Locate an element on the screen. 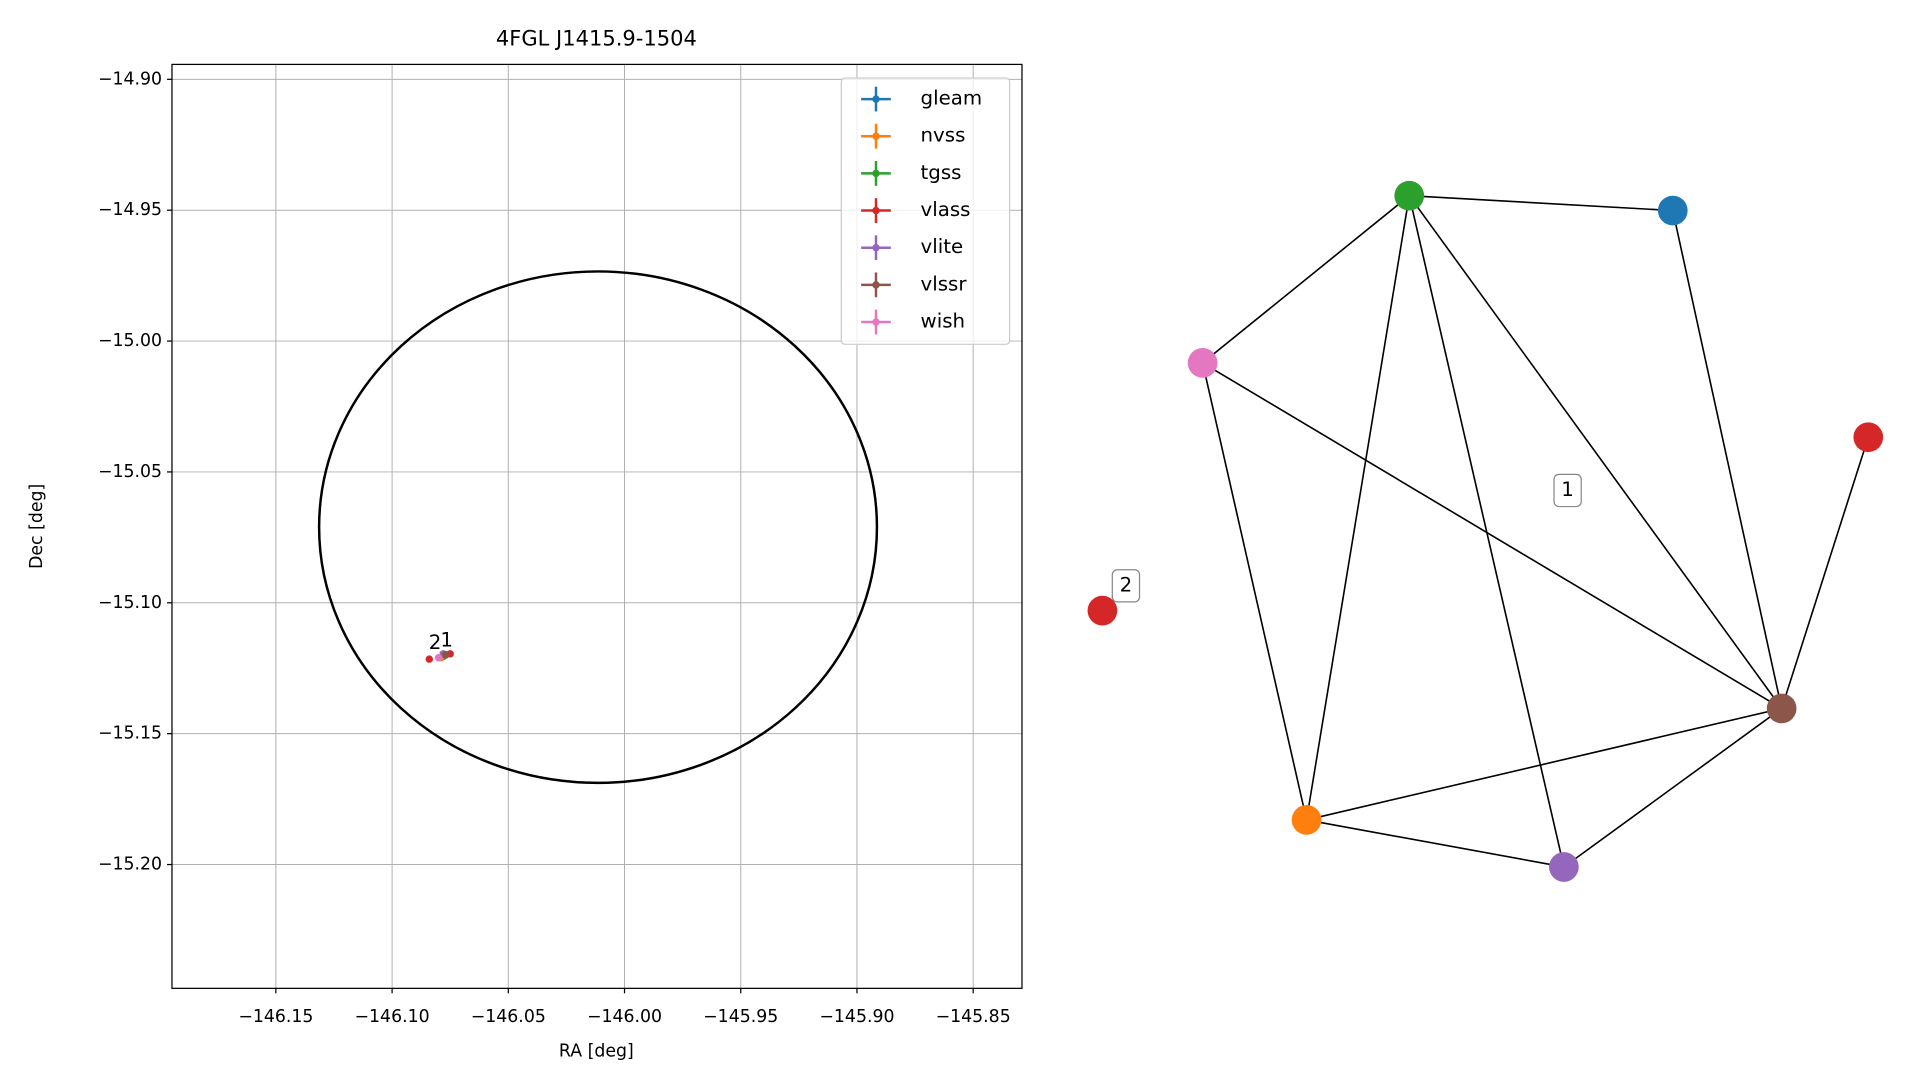 The image size is (1919, 1080). chart-title: 4FGL J1415.9-1504 is located at coordinates (596, 38).